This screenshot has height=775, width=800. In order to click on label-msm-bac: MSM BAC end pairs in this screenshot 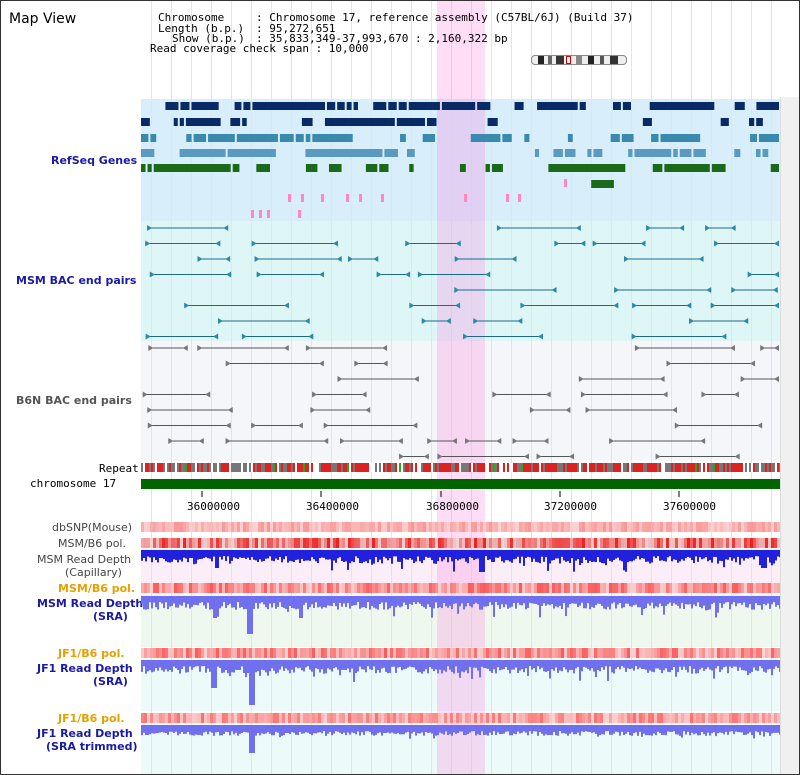, I will do `click(76, 280)`.